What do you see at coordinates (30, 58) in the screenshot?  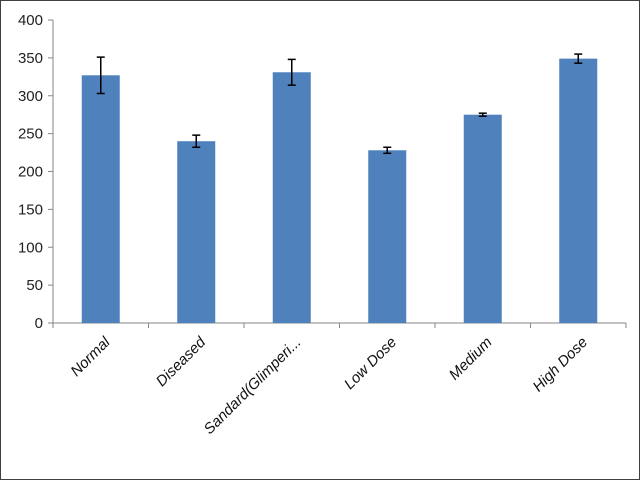 I see `y-tick-label: 350` at bounding box center [30, 58].